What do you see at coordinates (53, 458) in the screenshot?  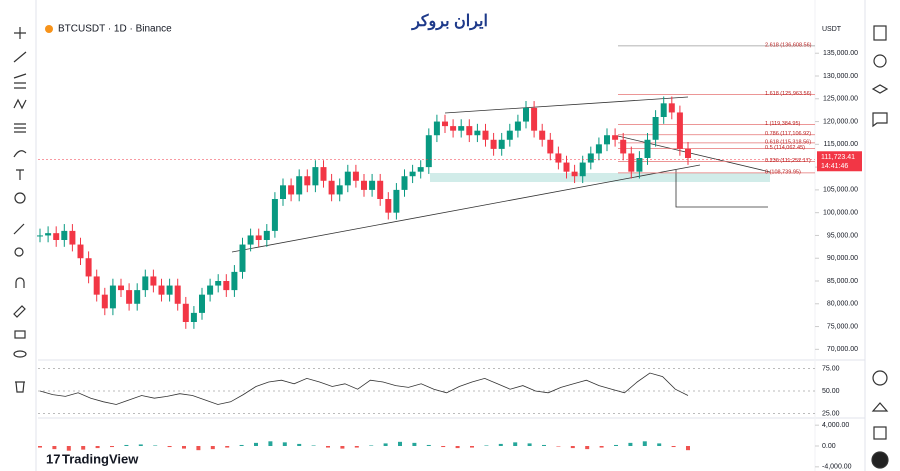 I see `brand-mark: 17` at bounding box center [53, 458].